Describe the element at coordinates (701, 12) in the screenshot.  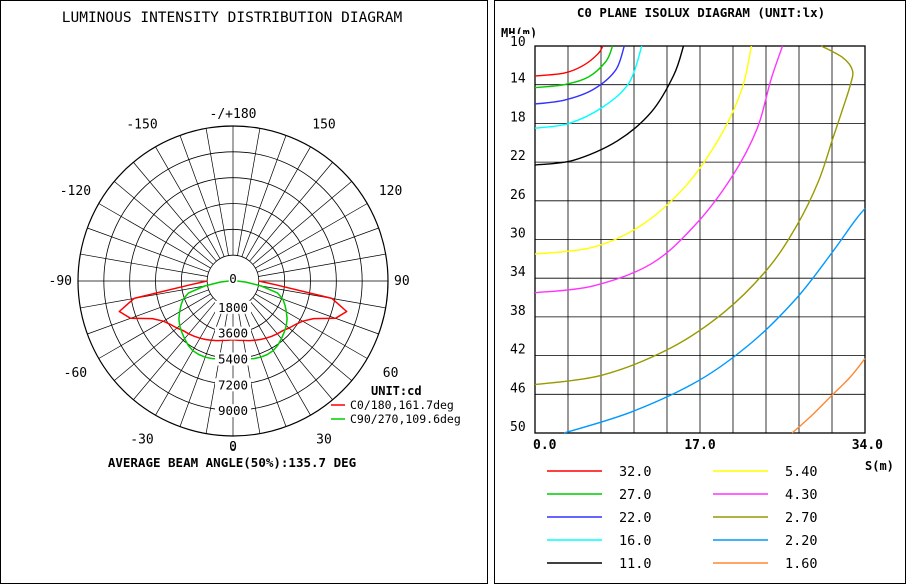
I see `isolux-title: C0 PLANE ISOLUX DIAGRAM (UNIT:lx)` at that location.